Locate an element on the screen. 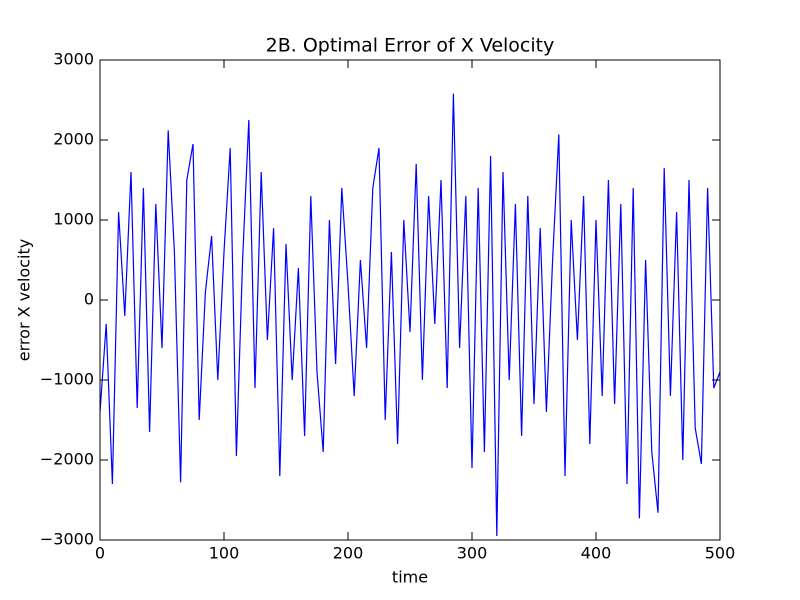  x-tick-label: 500 is located at coordinates (720, 553).